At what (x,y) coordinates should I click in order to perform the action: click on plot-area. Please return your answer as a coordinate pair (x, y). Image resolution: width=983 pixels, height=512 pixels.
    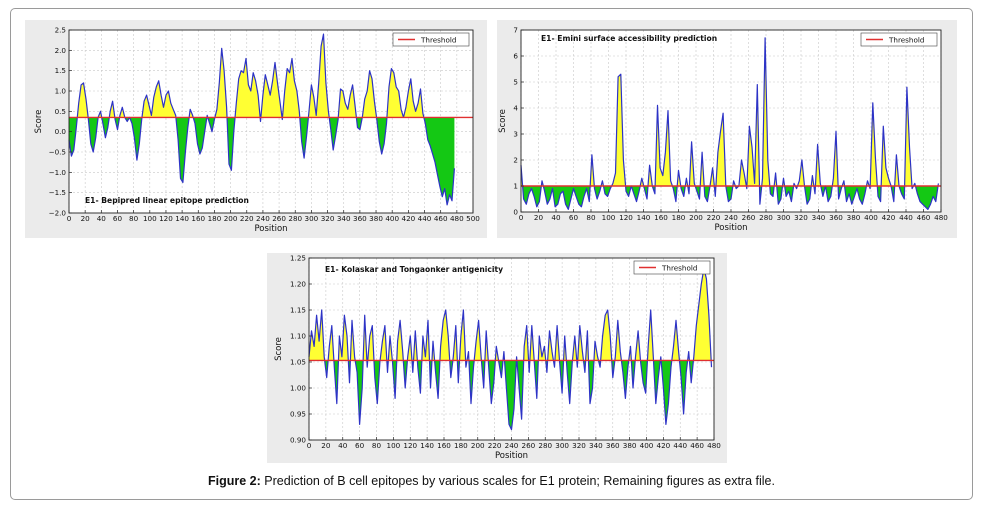
    Looking at the image, I should click on (271, 121).